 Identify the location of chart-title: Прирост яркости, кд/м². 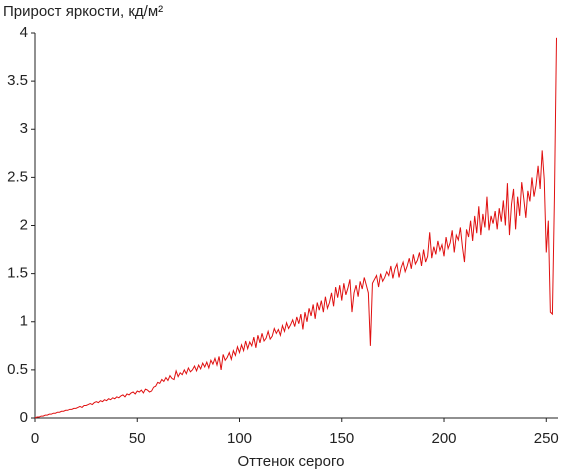
(83, 11).